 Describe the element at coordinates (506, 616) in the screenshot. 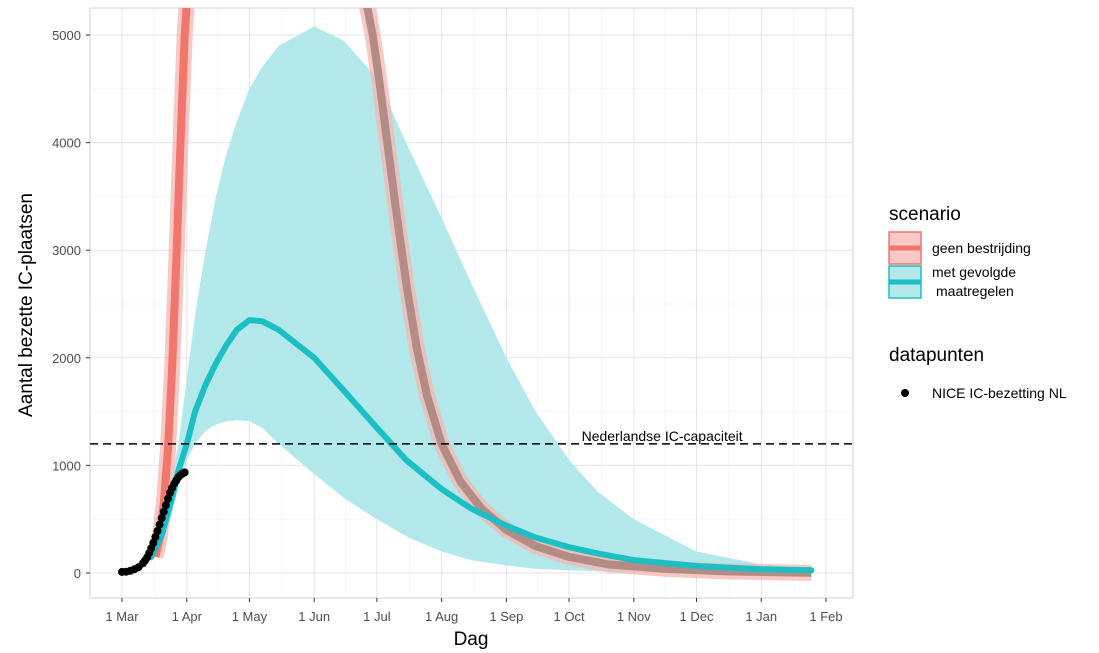

I see `x-tick-label: 1 Sep` at that location.